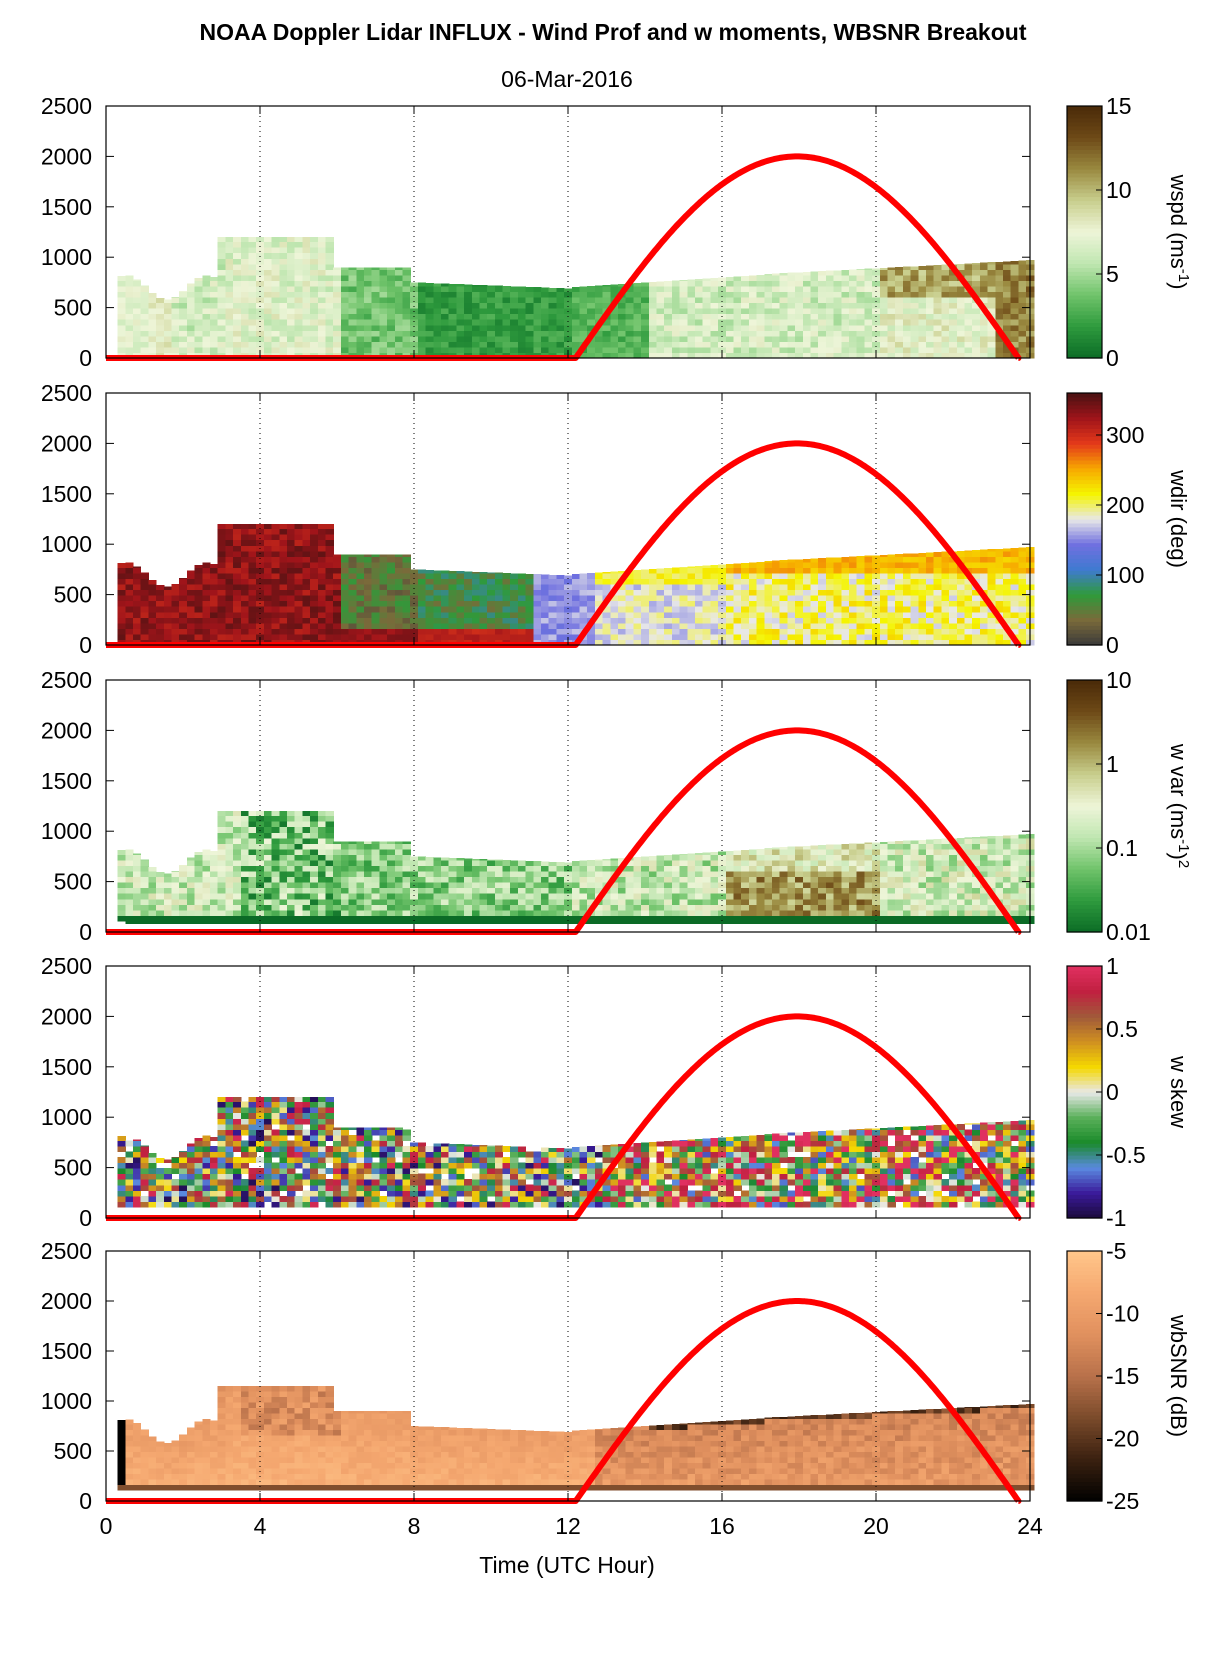  I want to click on y-tick-label: 2500, so click(66, 106).